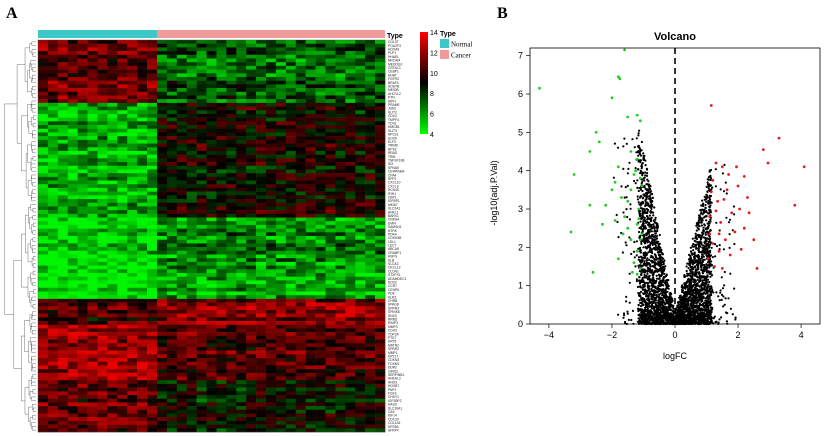 This screenshot has height=436, width=825. Describe the element at coordinates (392, 405) in the screenshot. I see `row-label: HAS3` at that location.